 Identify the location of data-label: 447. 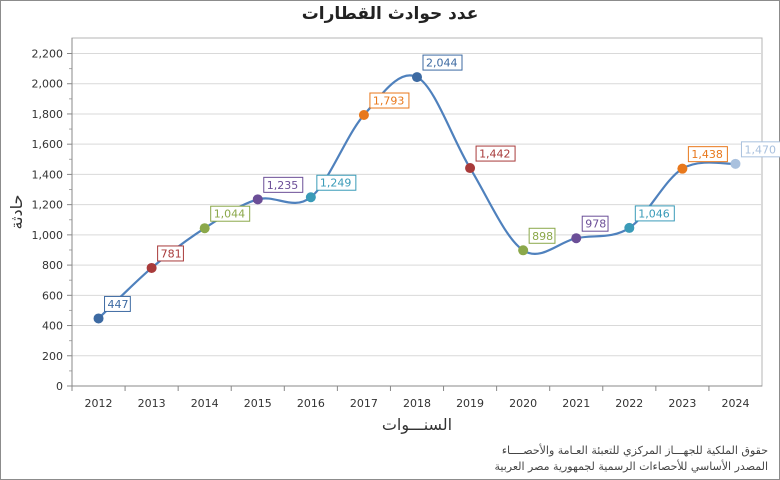
(118, 304).